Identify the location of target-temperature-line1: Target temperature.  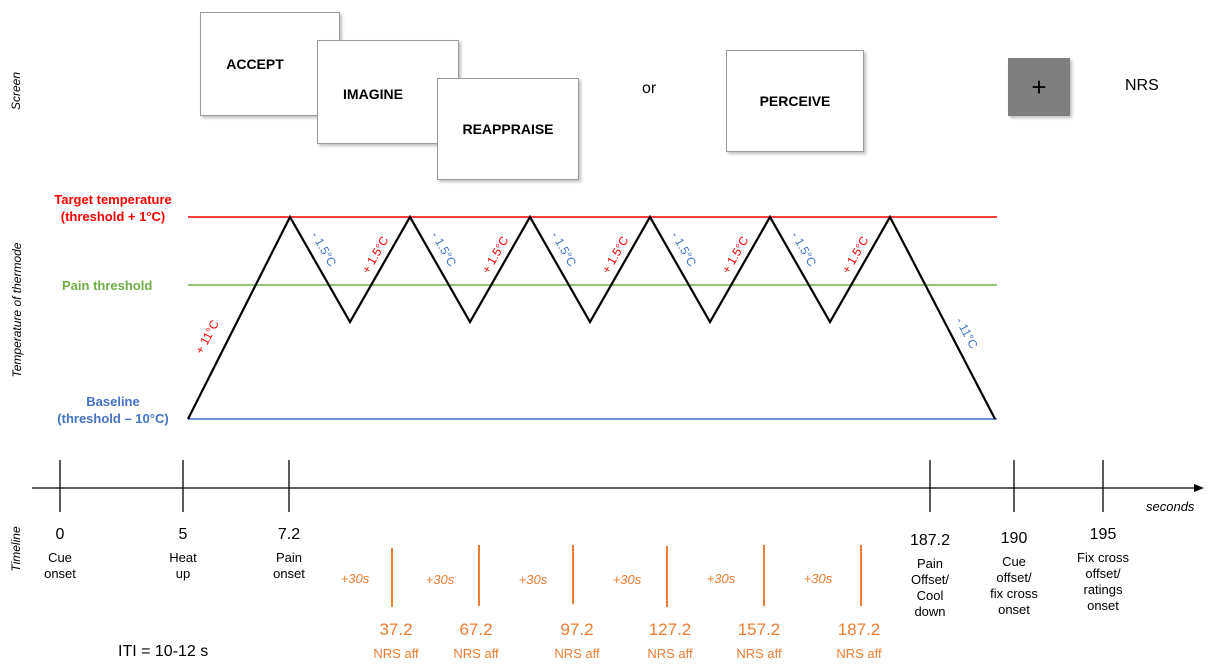
(113, 199).